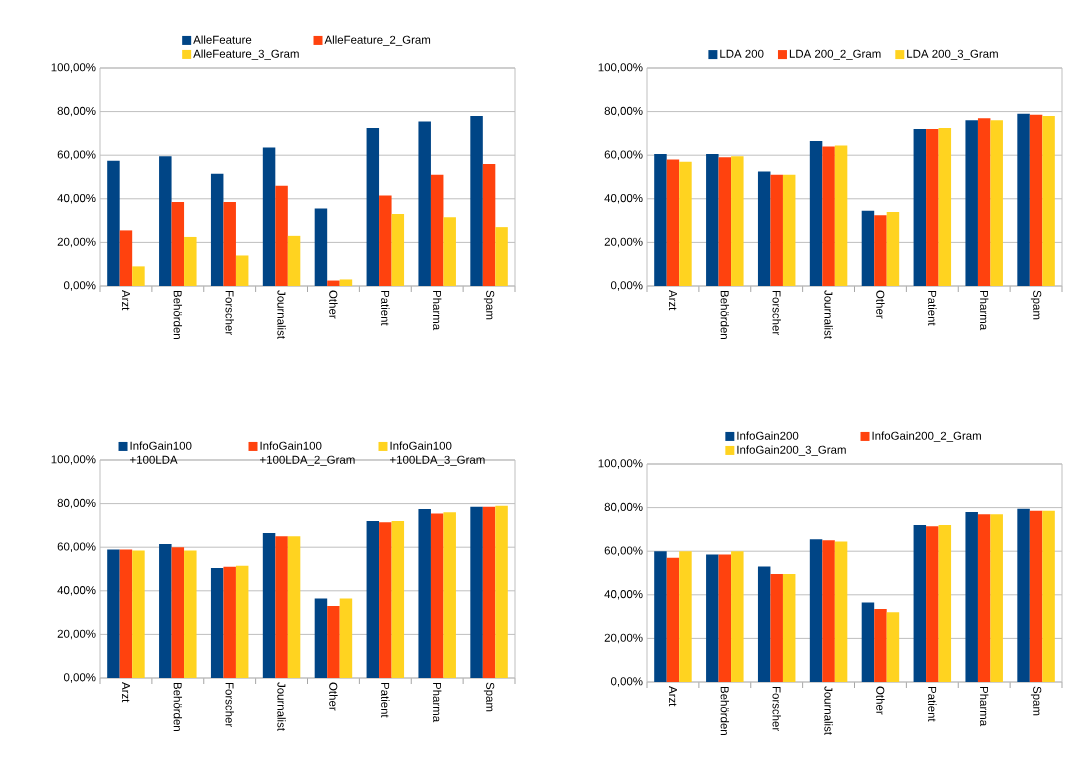 The height and width of the screenshot is (776, 1085). I want to click on legend-label: AlleFeature_2_Gram, so click(377, 40).